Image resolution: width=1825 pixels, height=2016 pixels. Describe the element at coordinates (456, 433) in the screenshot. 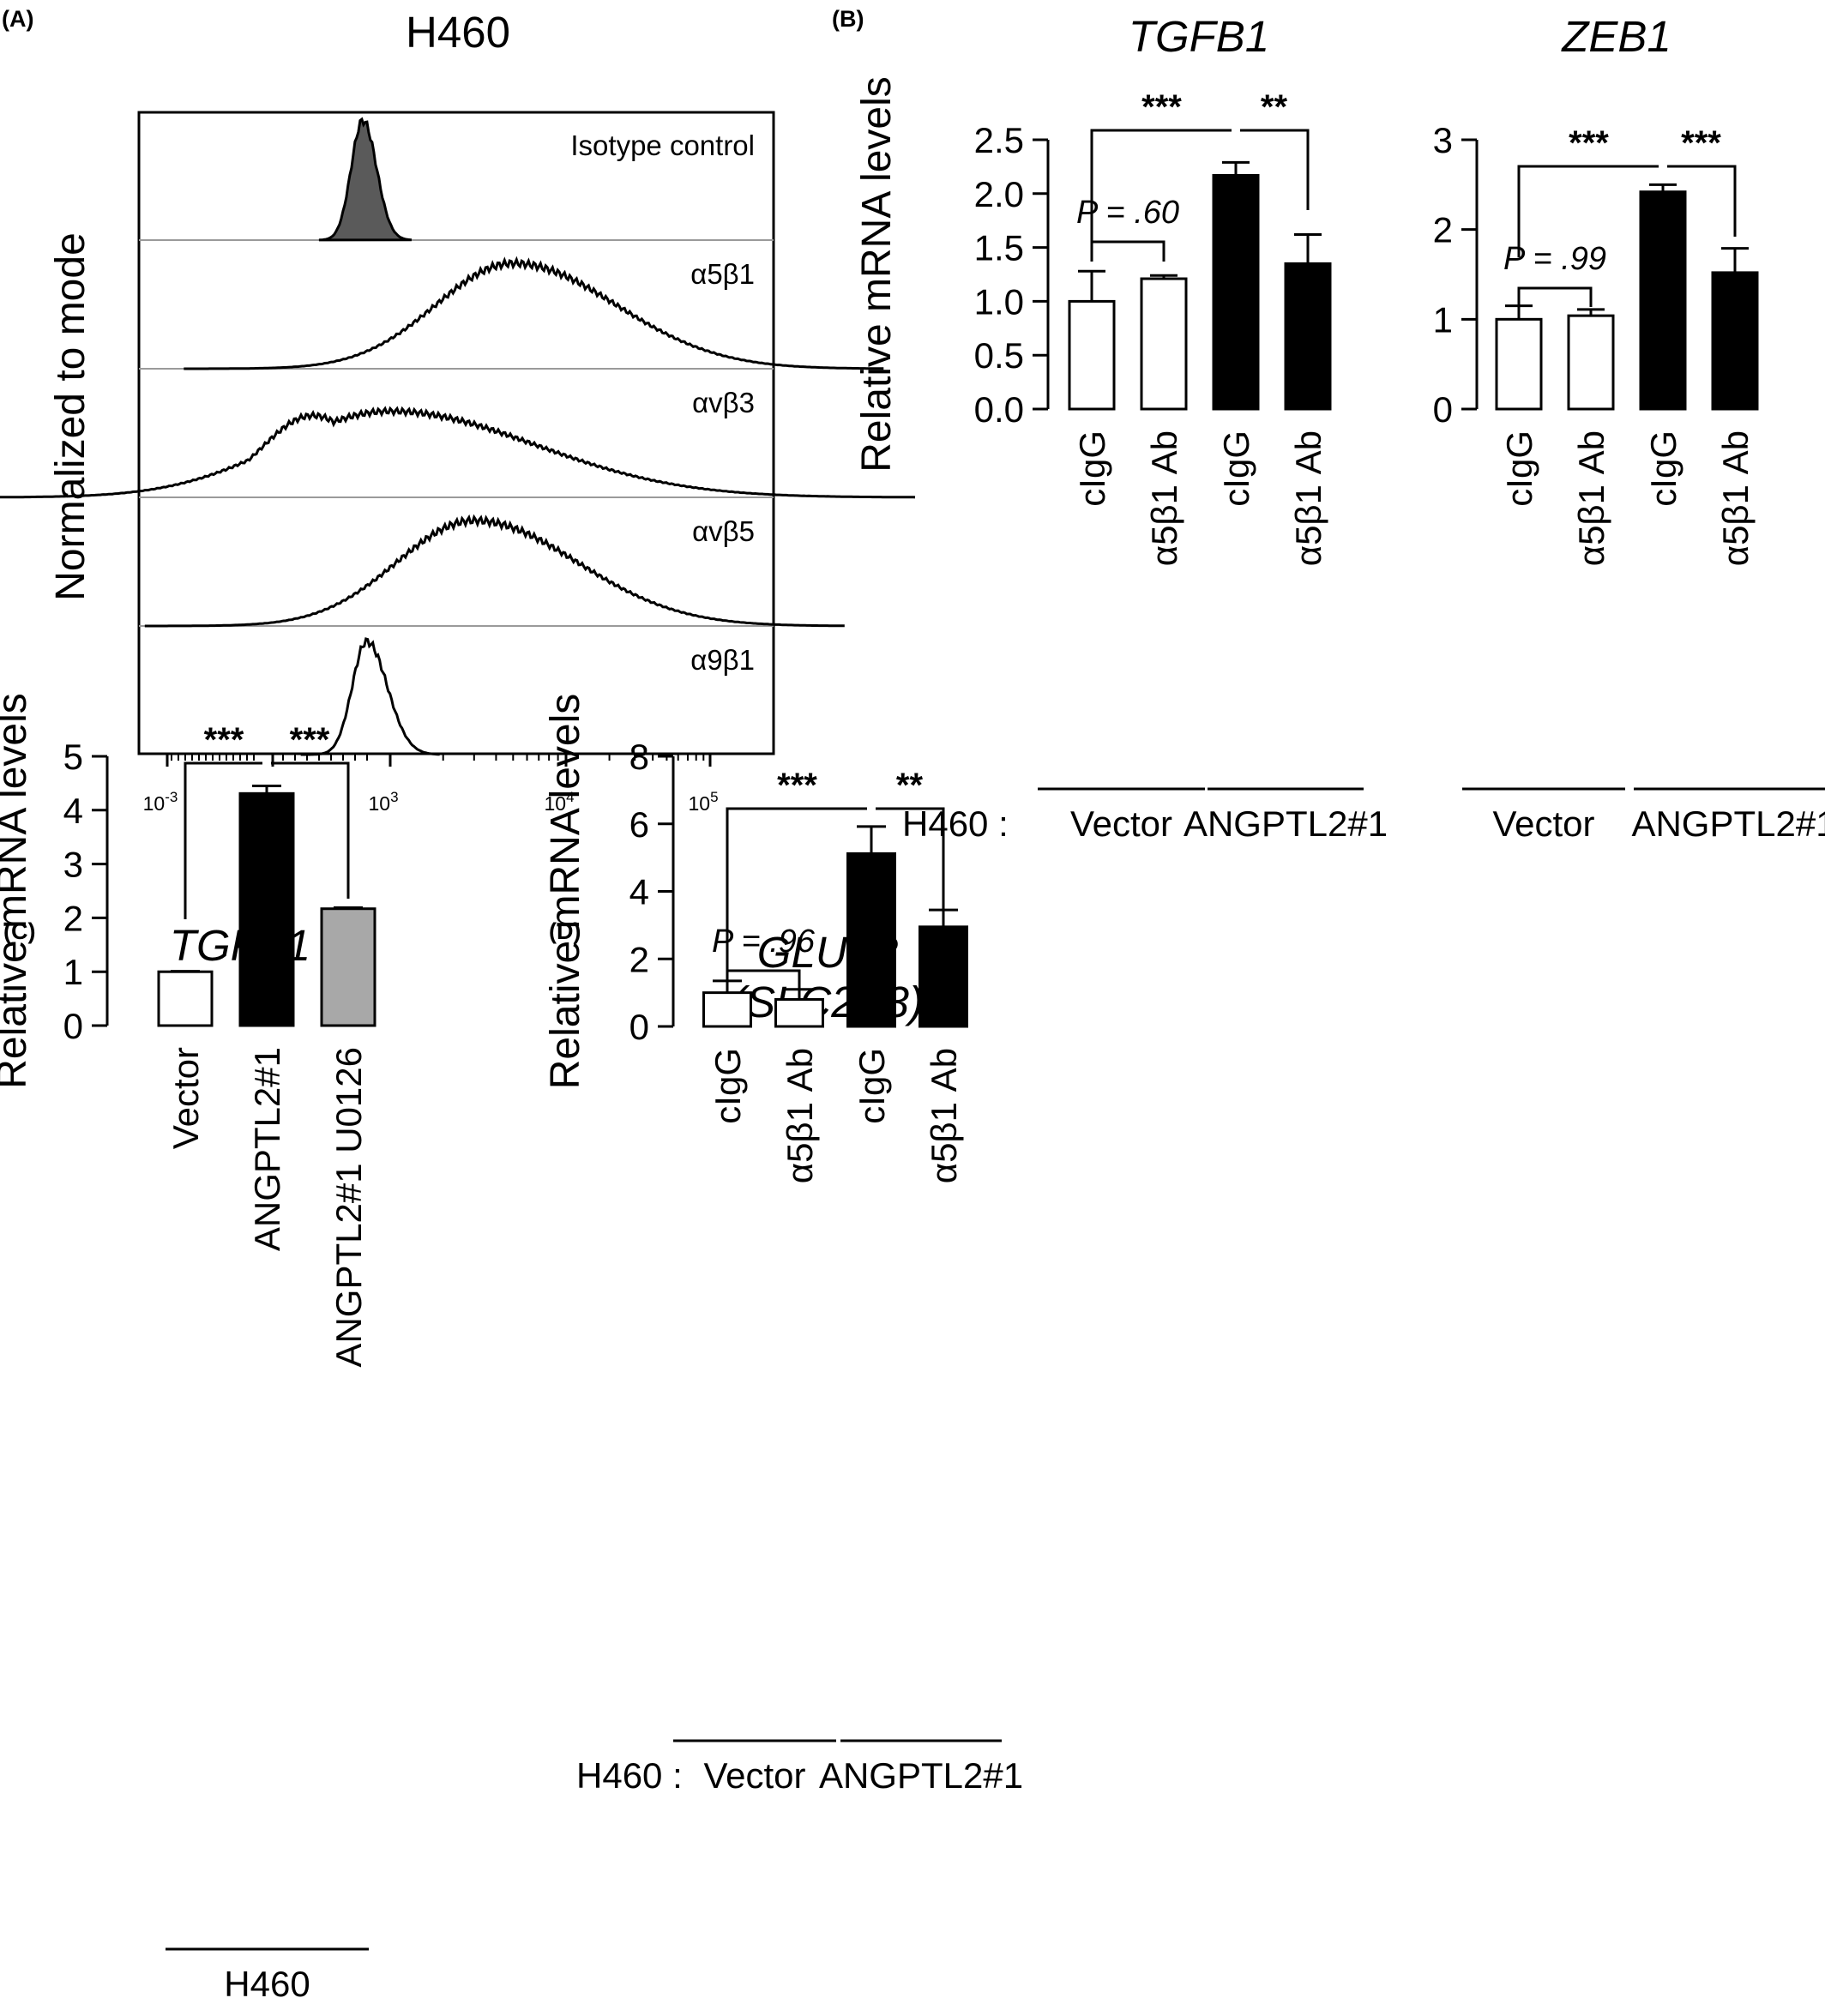

I see `panel-a-frame` at that location.